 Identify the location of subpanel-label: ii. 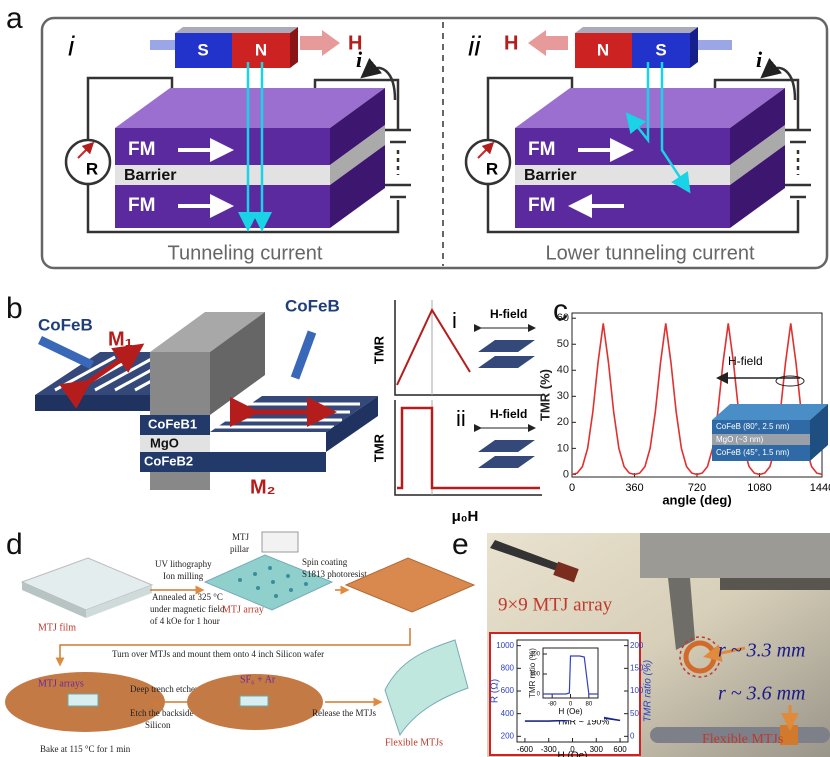
(474, 45).